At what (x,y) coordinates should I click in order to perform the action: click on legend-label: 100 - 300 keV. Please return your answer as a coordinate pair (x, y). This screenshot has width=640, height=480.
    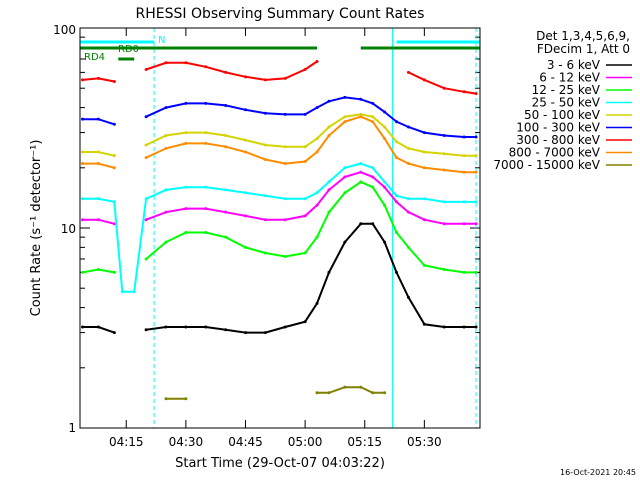
    Looking at the image, I should click on (558, 128).